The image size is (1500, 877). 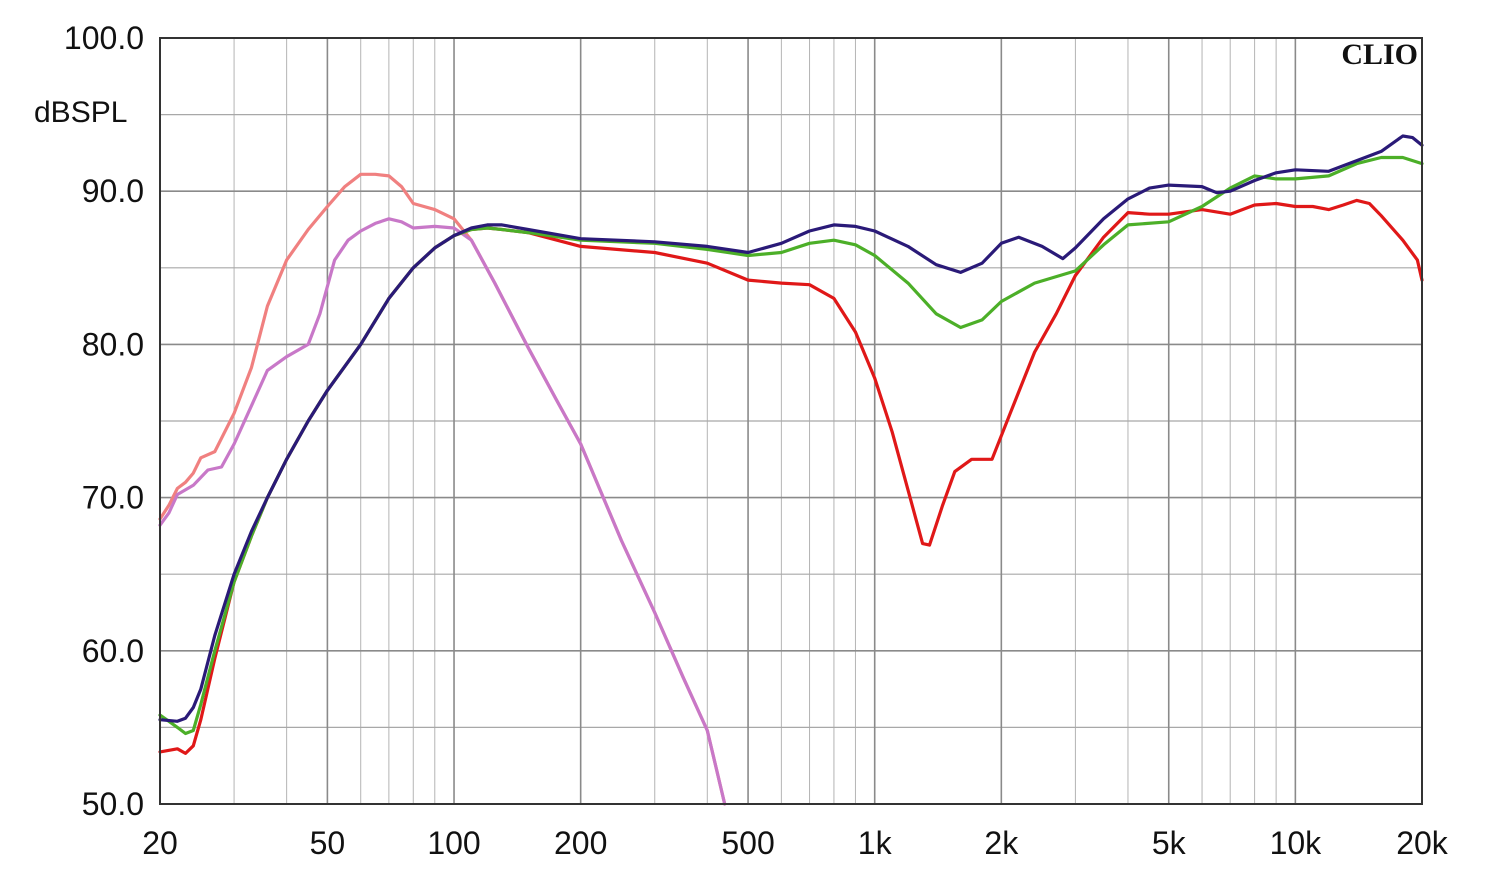 What do you see at coordinates (747, 843) in the screenshot?
I see `x-tick-label: 500` at bounding box center [747, 843].